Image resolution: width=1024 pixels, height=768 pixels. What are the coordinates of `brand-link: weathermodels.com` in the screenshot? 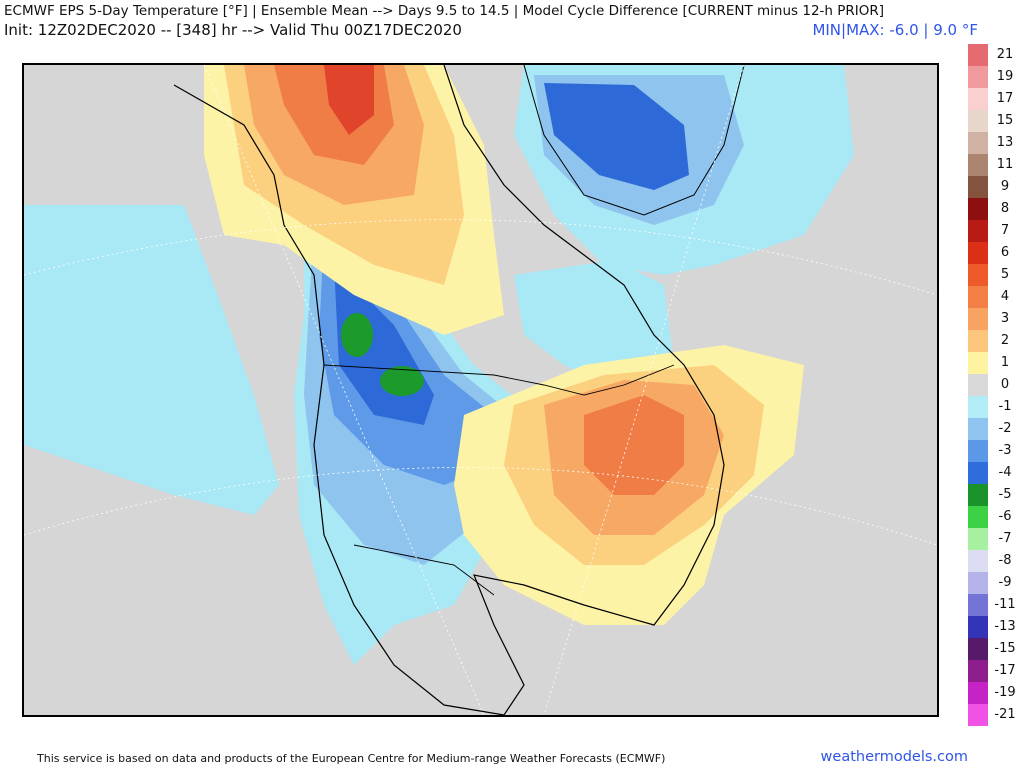 It's located at (894, 757).